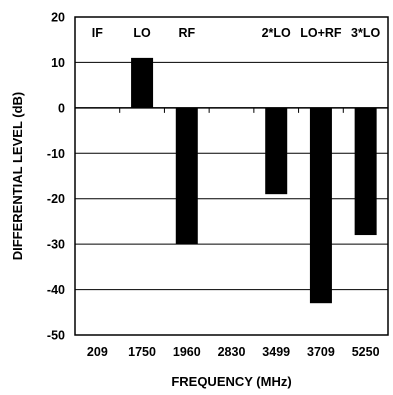 The height and width of the screenshot is (395, 393). I want to click on x-tick-2830: 2830, so click(232, 352).